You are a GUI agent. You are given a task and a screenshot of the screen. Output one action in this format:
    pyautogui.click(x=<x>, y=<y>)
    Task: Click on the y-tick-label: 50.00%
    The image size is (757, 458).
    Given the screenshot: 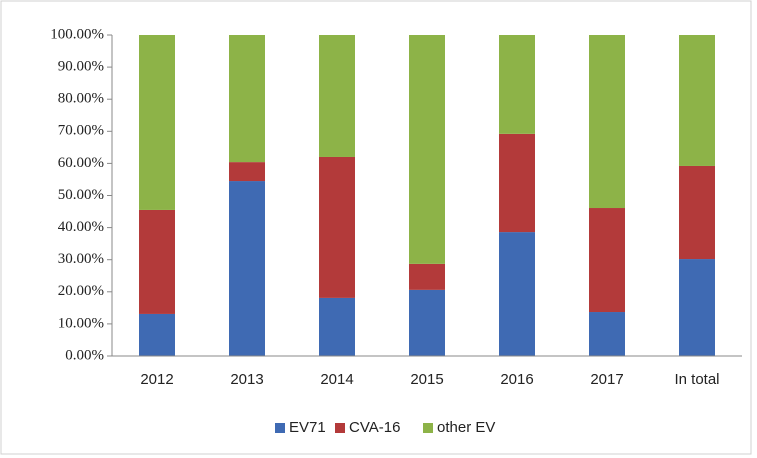 What is the action you would take?
    pyautogui.click(x=81, y=195)
    